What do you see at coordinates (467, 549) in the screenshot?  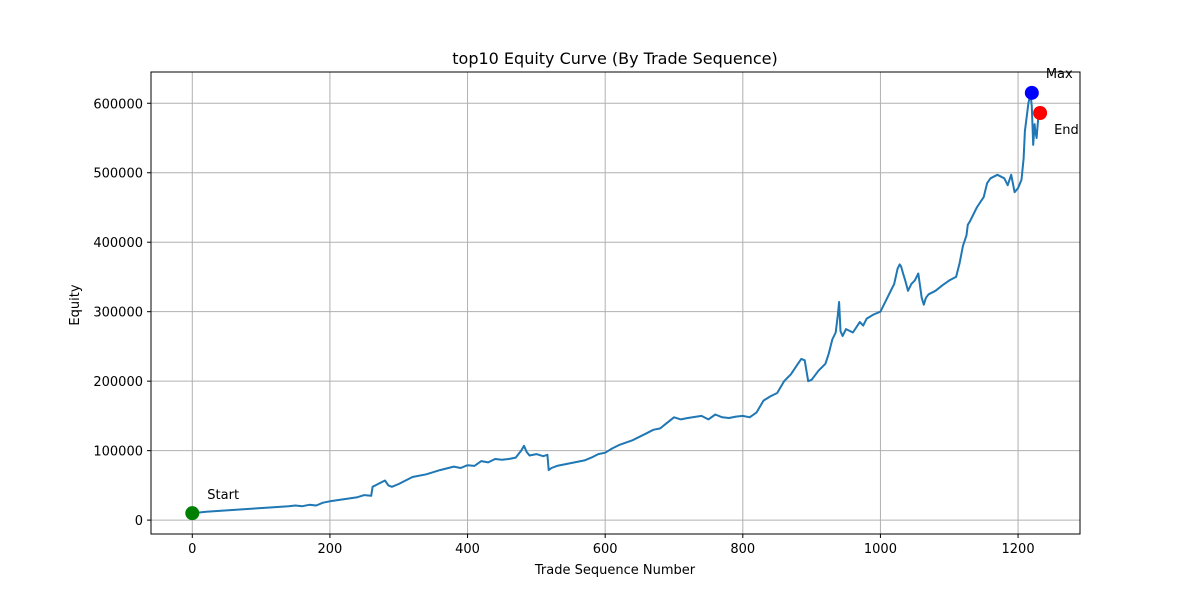 I see `x-tick-label: 400` at bounding box center [467, 549].